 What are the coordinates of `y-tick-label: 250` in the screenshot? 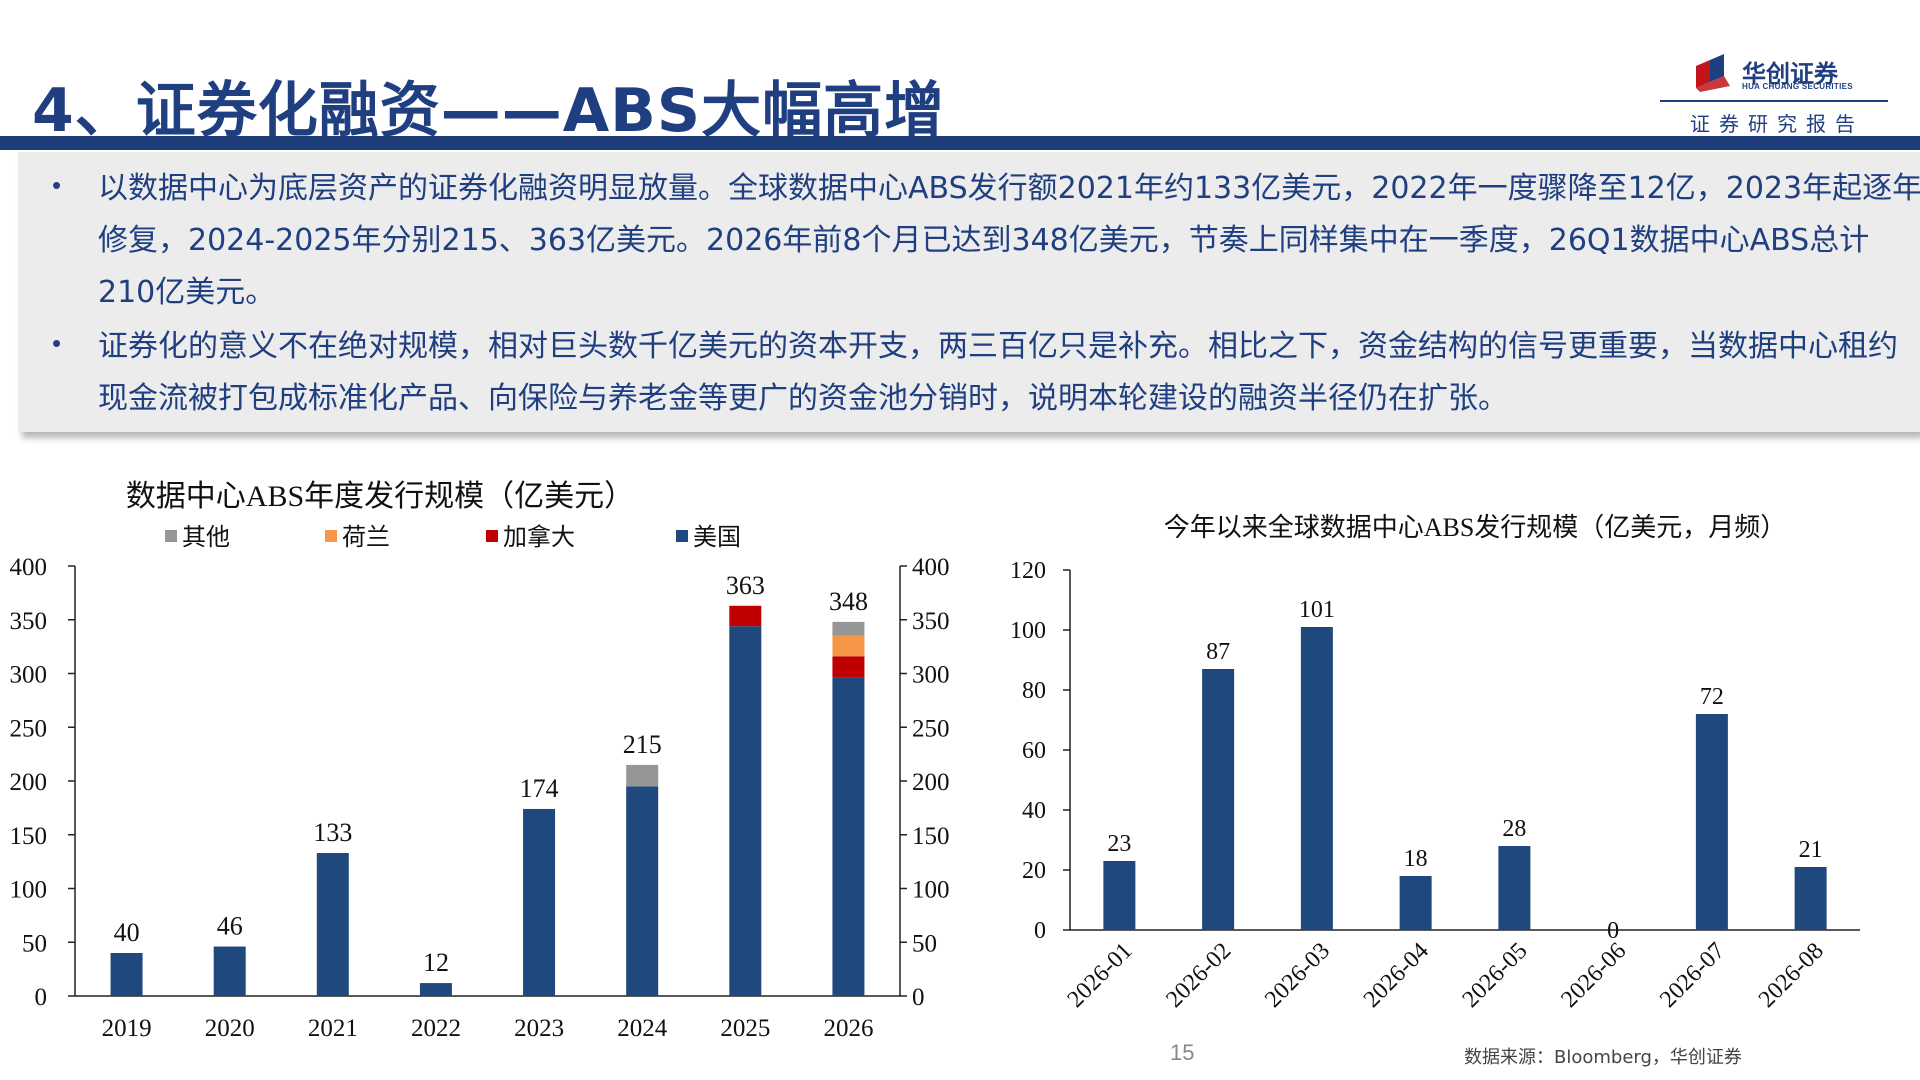 It's located at (29, 728).